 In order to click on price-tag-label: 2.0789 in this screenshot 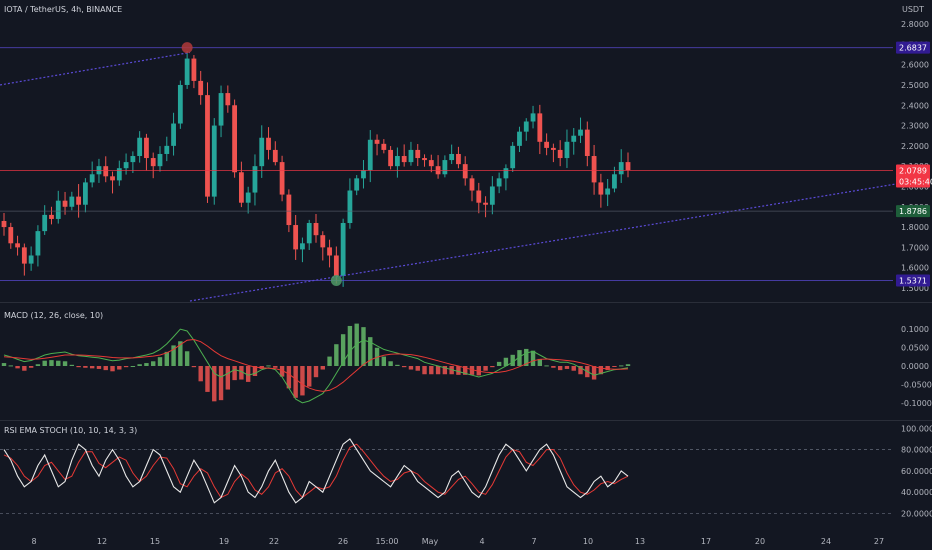, I will do `click(913, 170)`.